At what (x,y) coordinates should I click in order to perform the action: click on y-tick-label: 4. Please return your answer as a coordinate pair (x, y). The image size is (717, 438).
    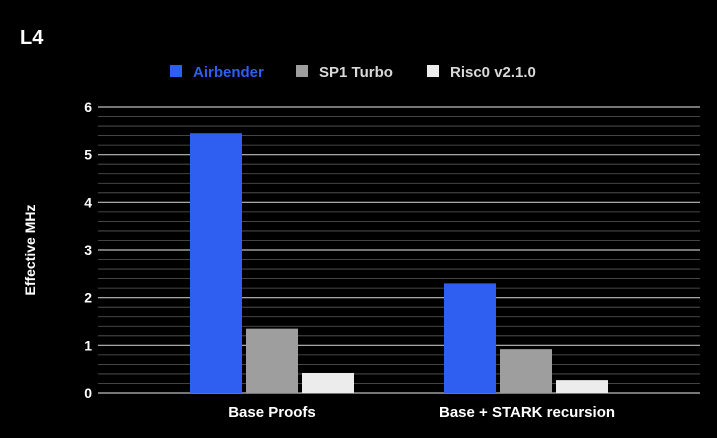
    Looking at the image, I should click on (88, 202).